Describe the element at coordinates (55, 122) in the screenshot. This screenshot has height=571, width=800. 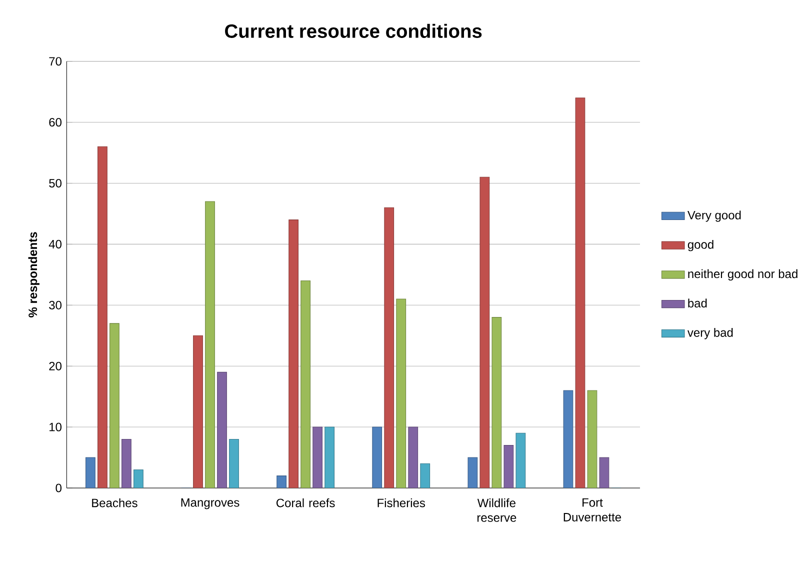
I see `y-tick-label: 60` at that location.